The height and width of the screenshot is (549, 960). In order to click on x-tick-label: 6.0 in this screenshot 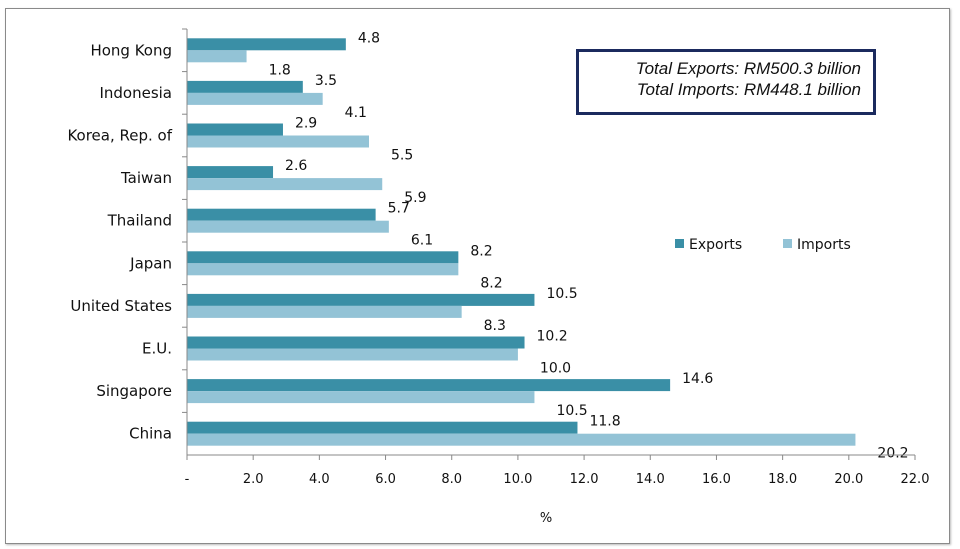, I will do `click(385, 479)`.